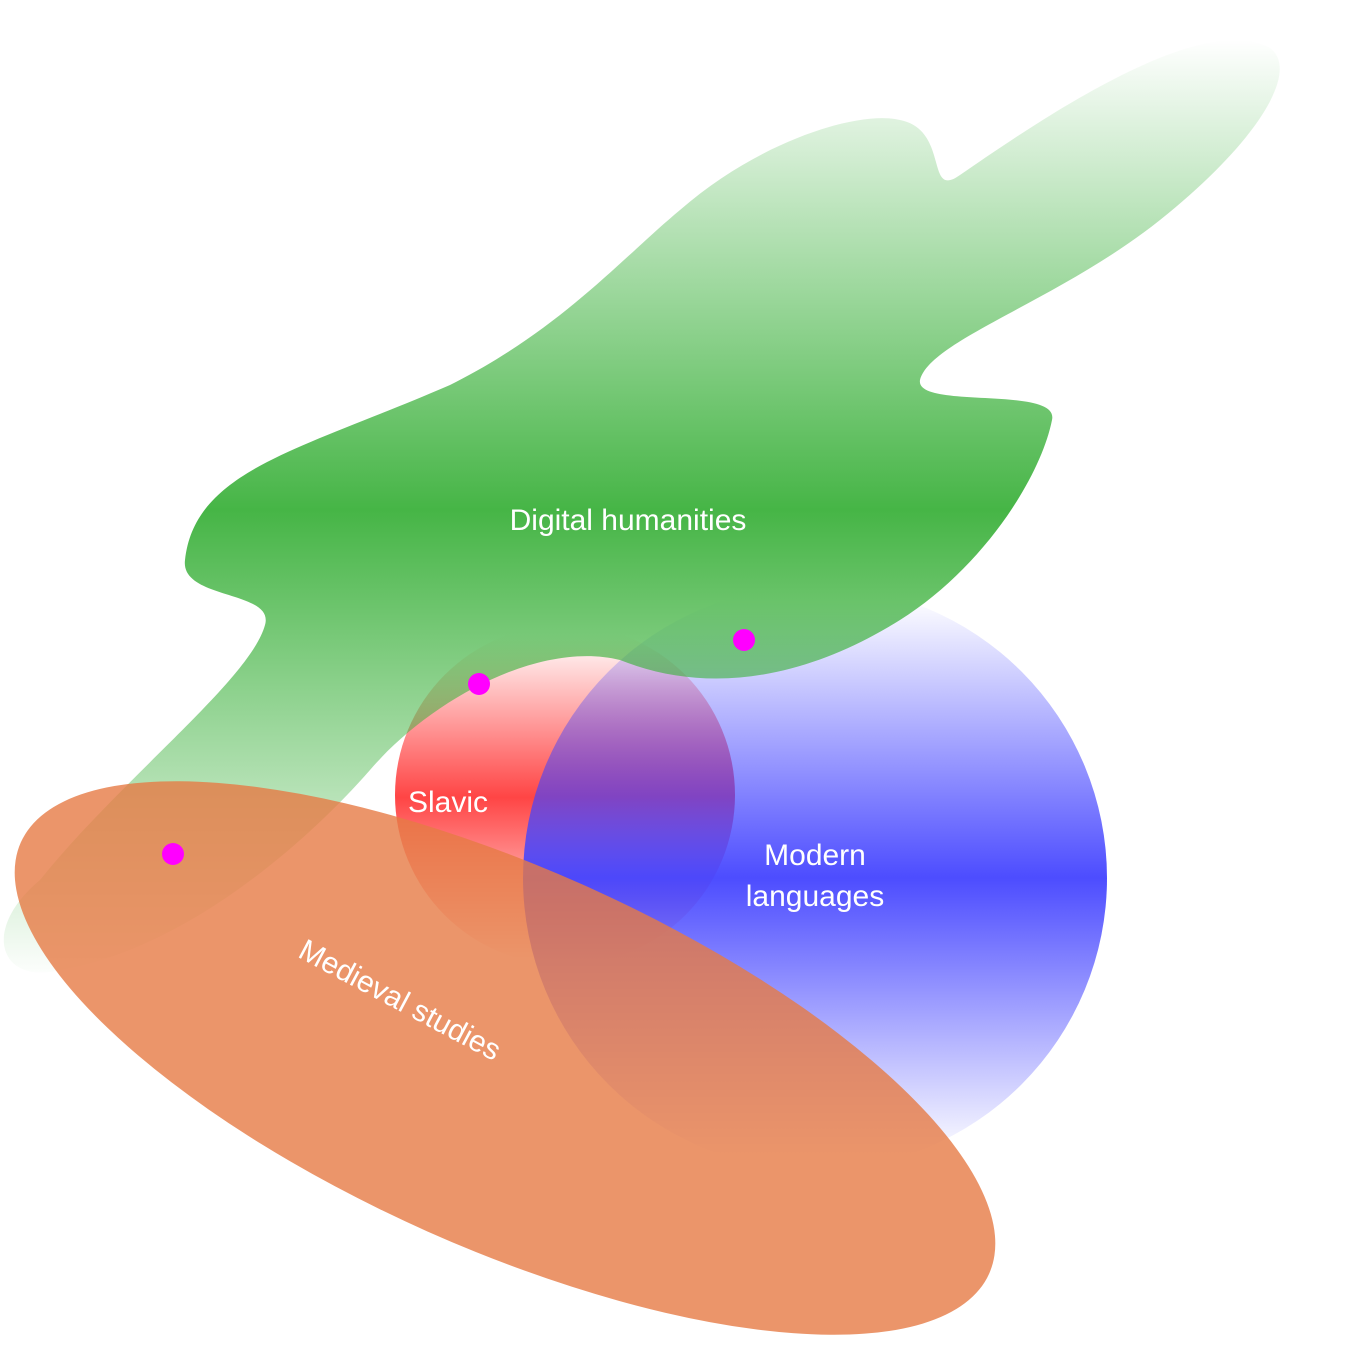 The height and width of the screenshot is (1350, 1350). What do you see at coordinates (628, 520) in the screenshot?
I see `digital-humanities-label: Digital humanities` at bounding box center [628, 520].